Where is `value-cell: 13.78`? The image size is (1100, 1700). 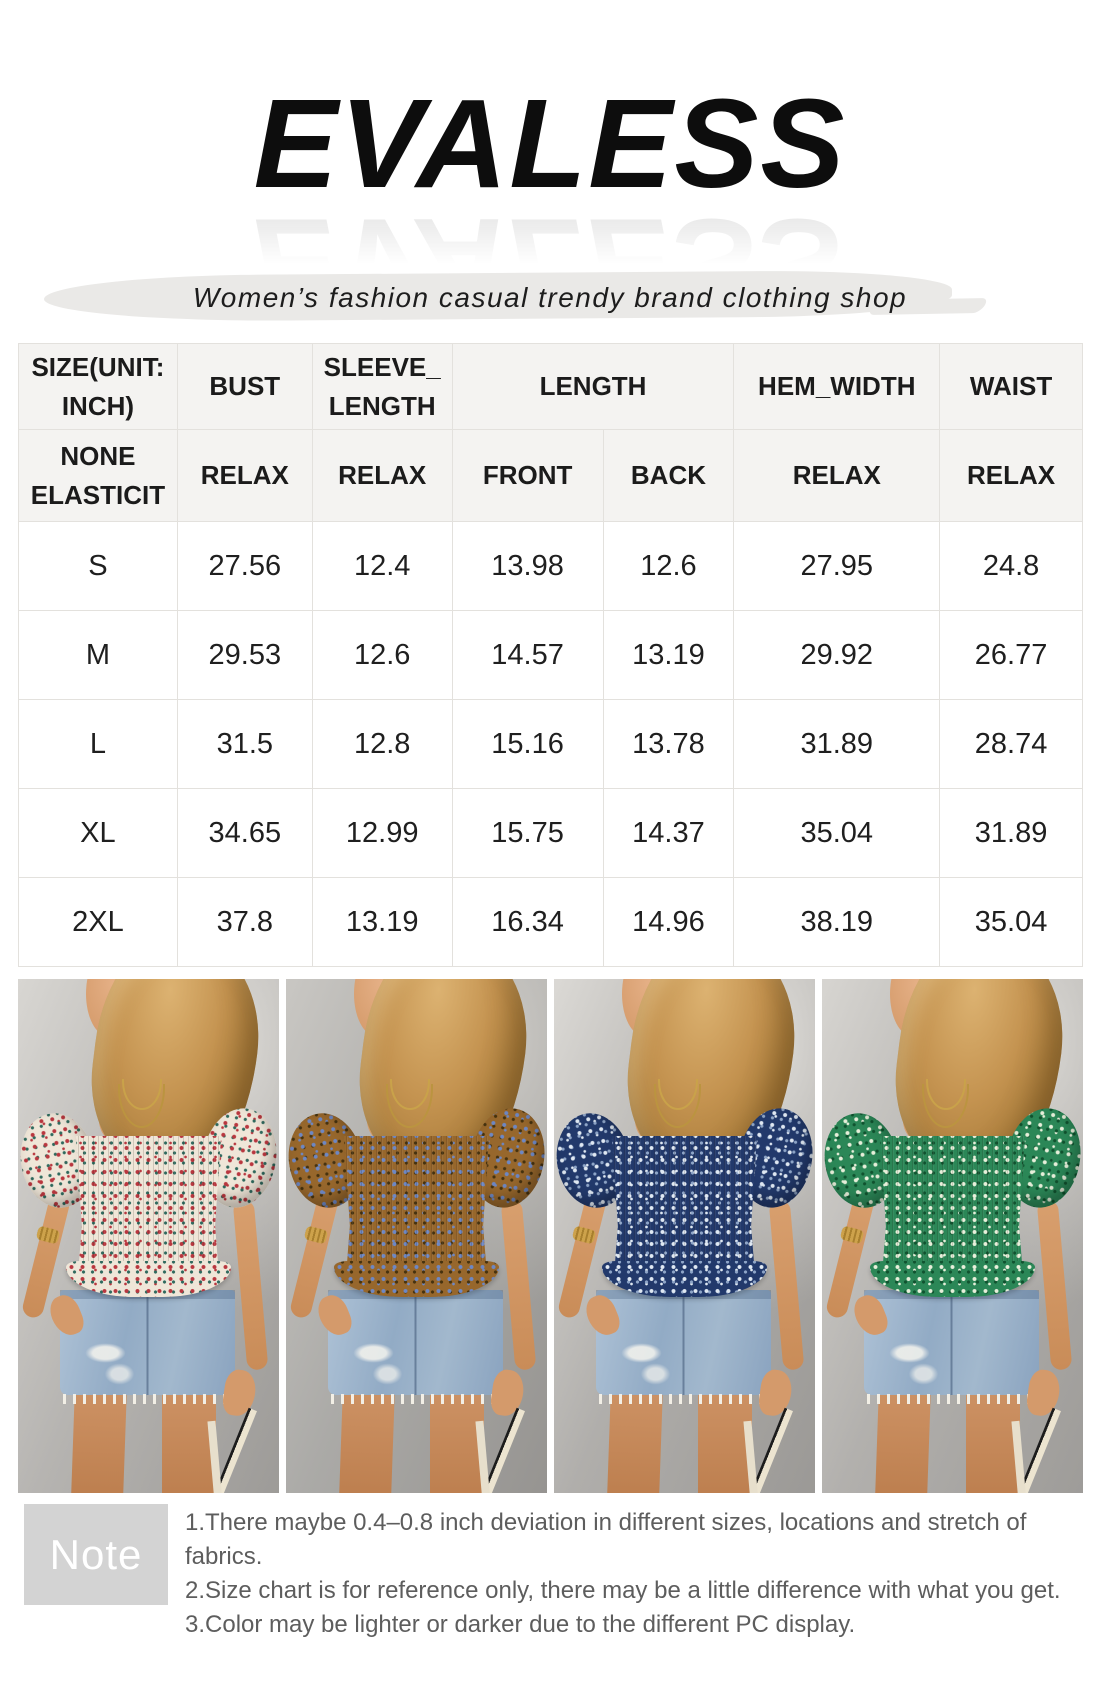 value-cell: 13.78 is located at coordinates (668, 744).